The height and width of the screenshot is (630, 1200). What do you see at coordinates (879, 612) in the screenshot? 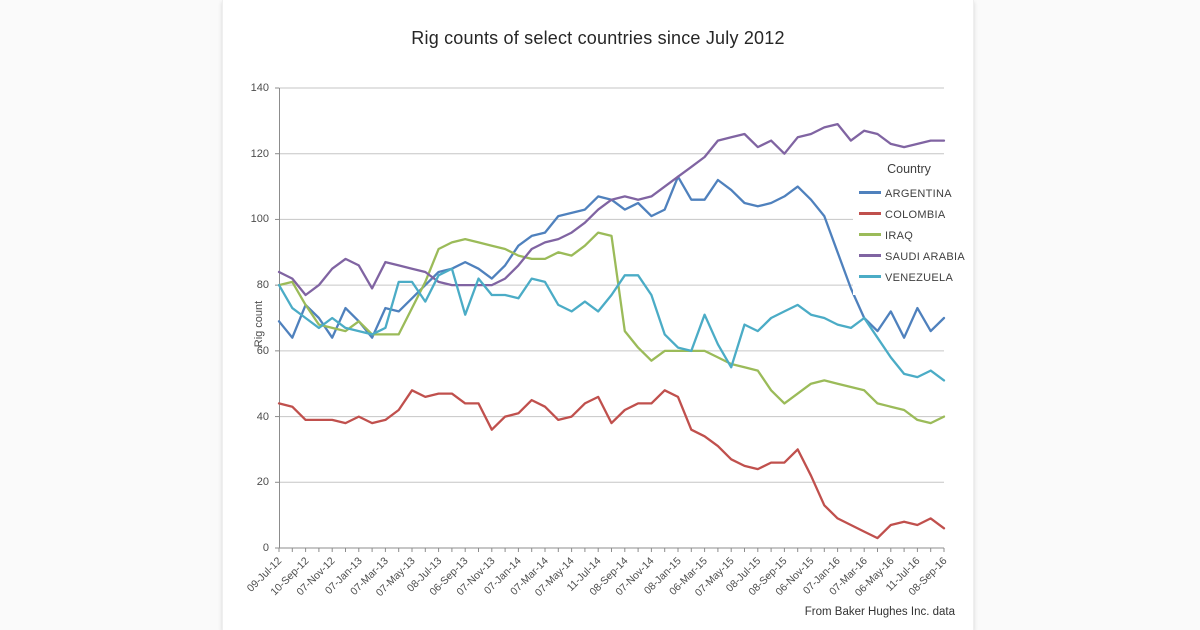
I see `source-note: From Baker Hughes Inc. data` at bounding box center [879, 612].